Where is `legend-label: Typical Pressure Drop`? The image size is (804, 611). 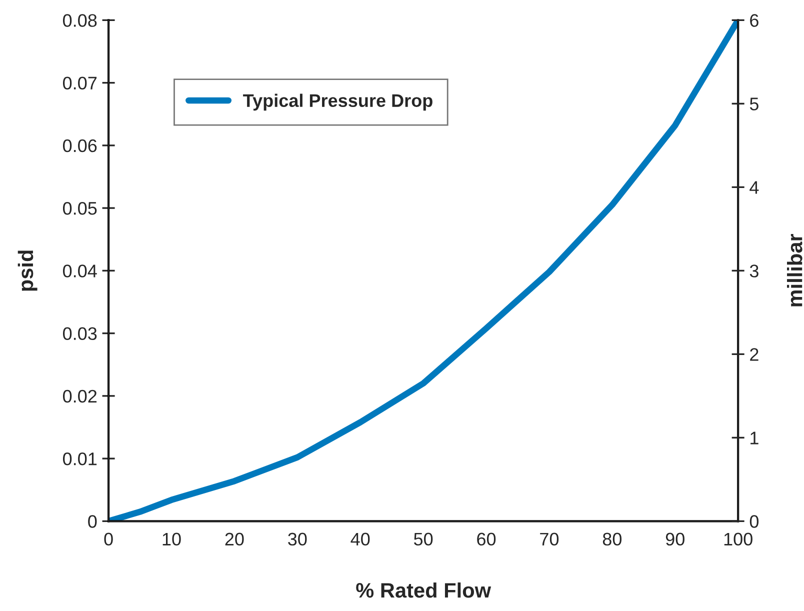
legend-label: Typical Pressure Drop is located at coordinates (337, 102).